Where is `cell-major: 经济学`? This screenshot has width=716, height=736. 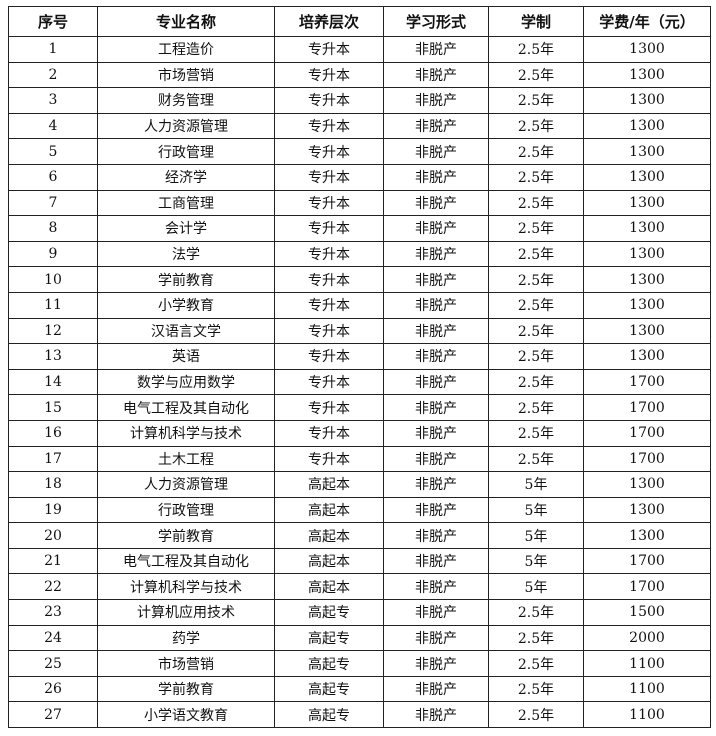 cell-major: 经济学 is located at coordinates (186, 177).